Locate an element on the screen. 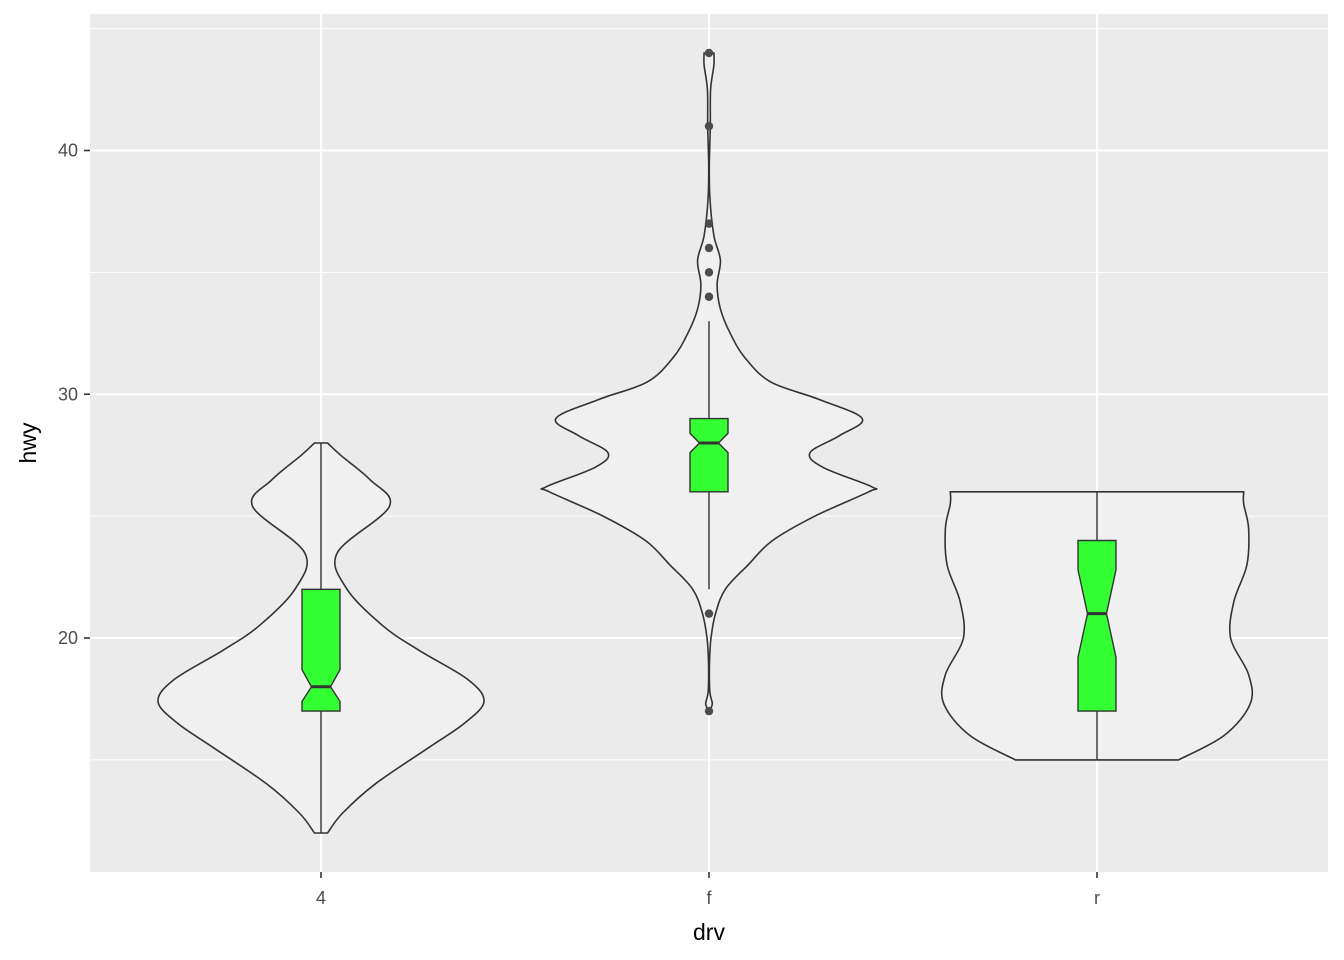 The image size is (1344, 960). y-tick-label: 30 is located at coordinates (68, 394).